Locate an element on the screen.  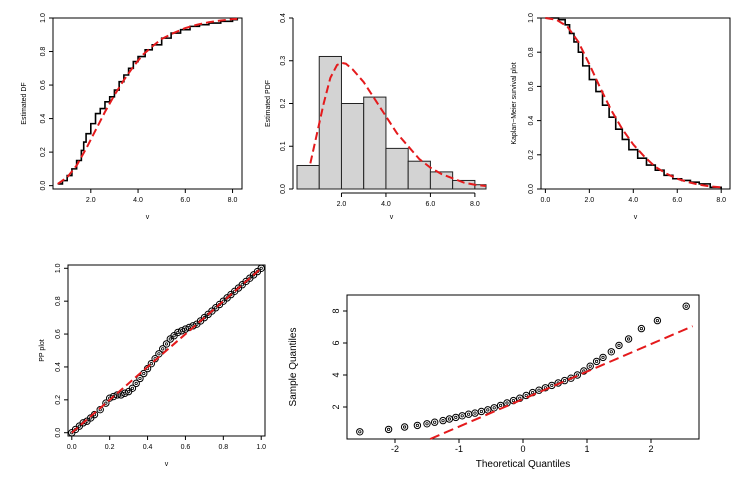
pp-x-tick-label: 0.8 is located at coordinates (223, 447).